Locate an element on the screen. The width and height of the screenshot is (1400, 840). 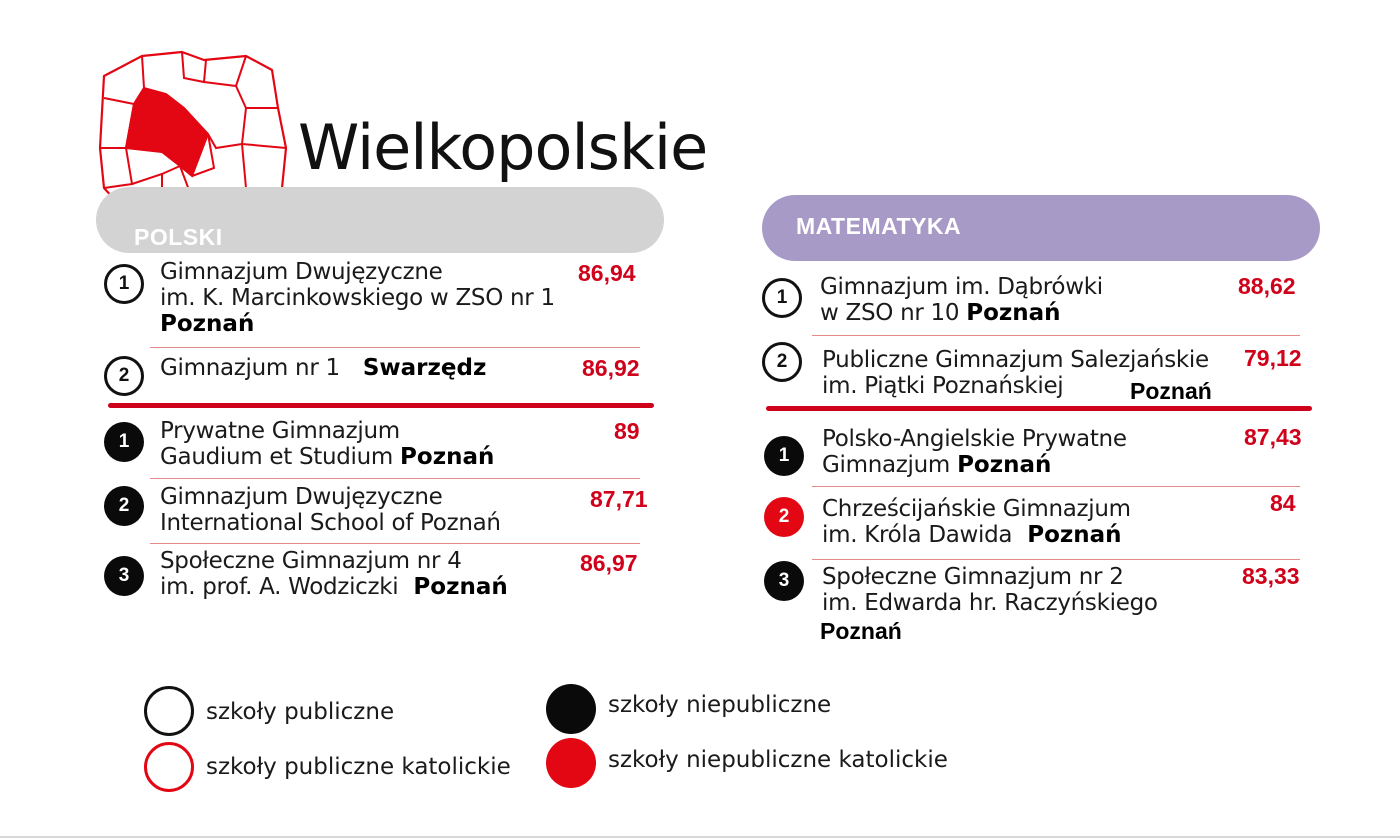
matematyka-header-bar: MATEMATYKA is located at coordinates (1041, 228).